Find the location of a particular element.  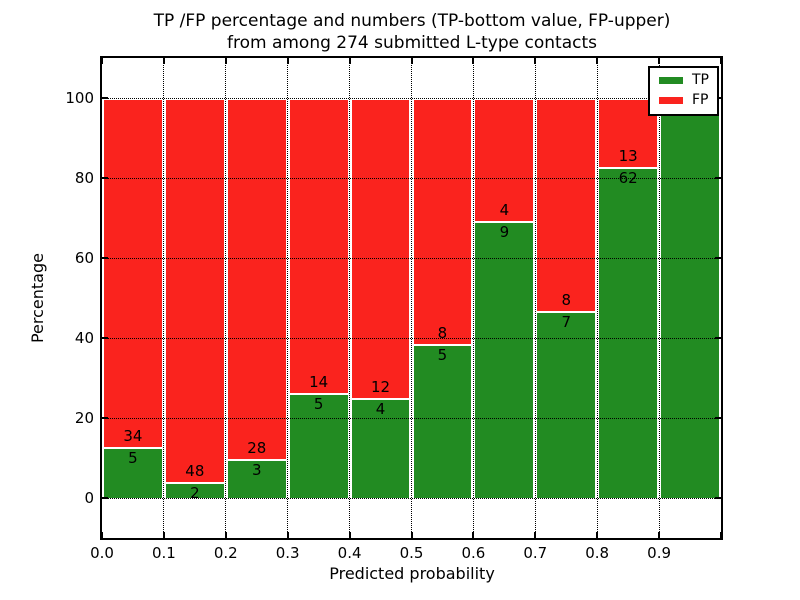

bar-count-fp: 13 is located at coordinates (628, 156).